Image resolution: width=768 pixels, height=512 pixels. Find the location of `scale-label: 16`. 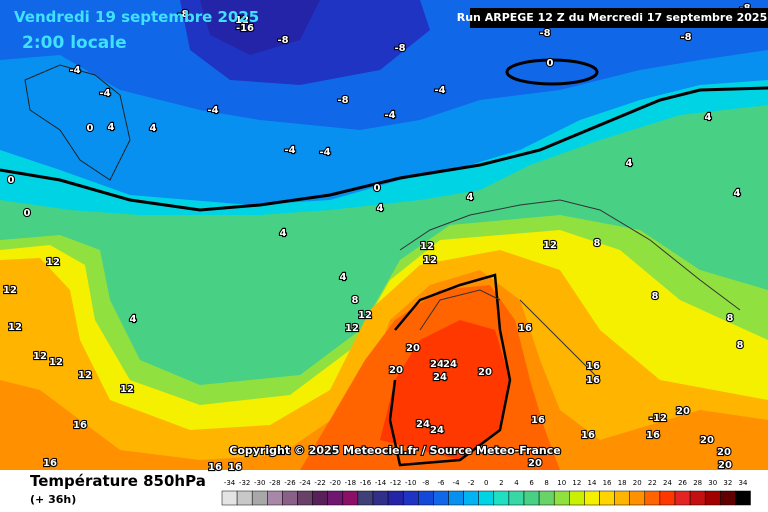

scale-label: 16 is located at coordinates (607, 483).